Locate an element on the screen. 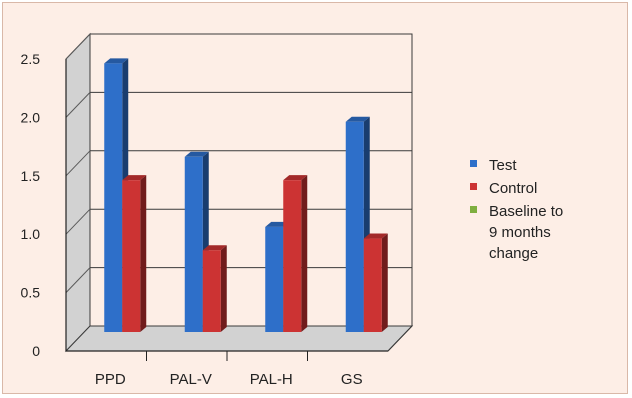 This screenshot has width=632, height=398. legend-label: Test is located at coordinates (503, 165).